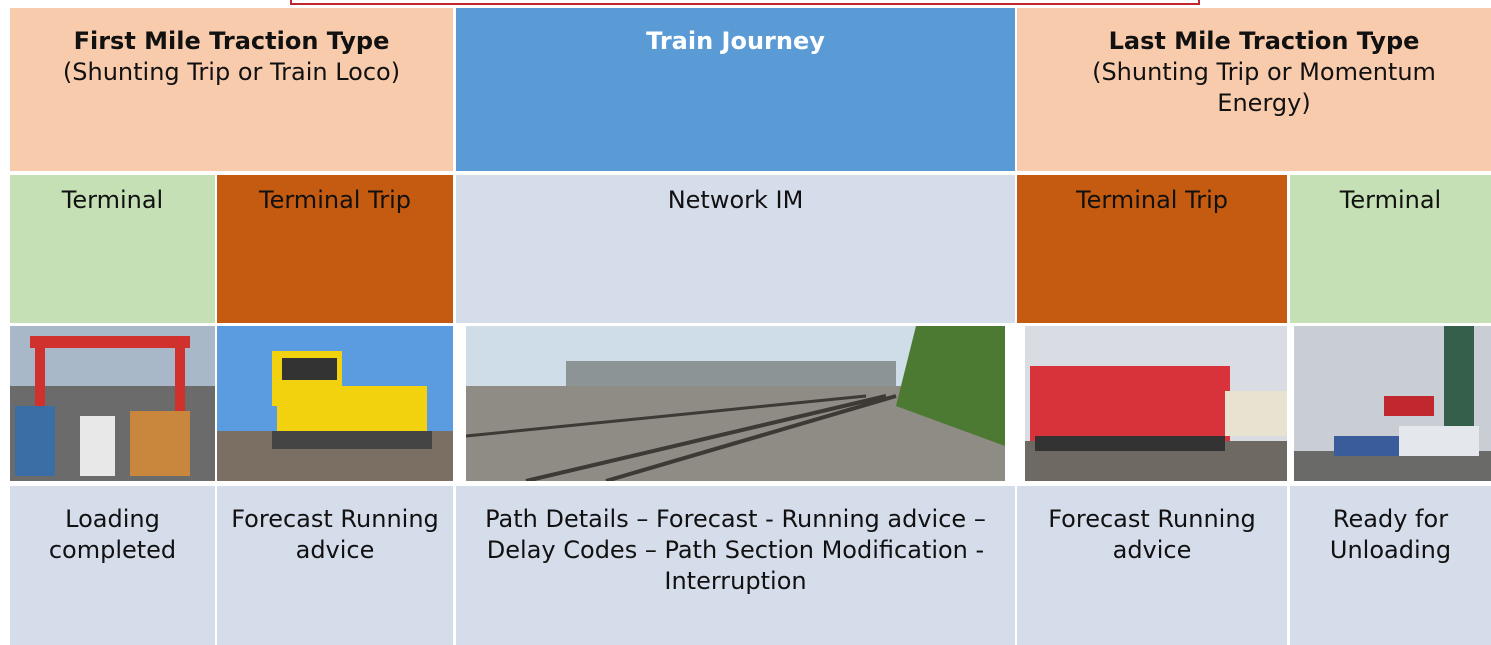 This screenshot has height=645, width=1491. What do you see at coordinates (335, 403) in the screenshot?
I see `photo-loco` at bounding box center [335, 403].